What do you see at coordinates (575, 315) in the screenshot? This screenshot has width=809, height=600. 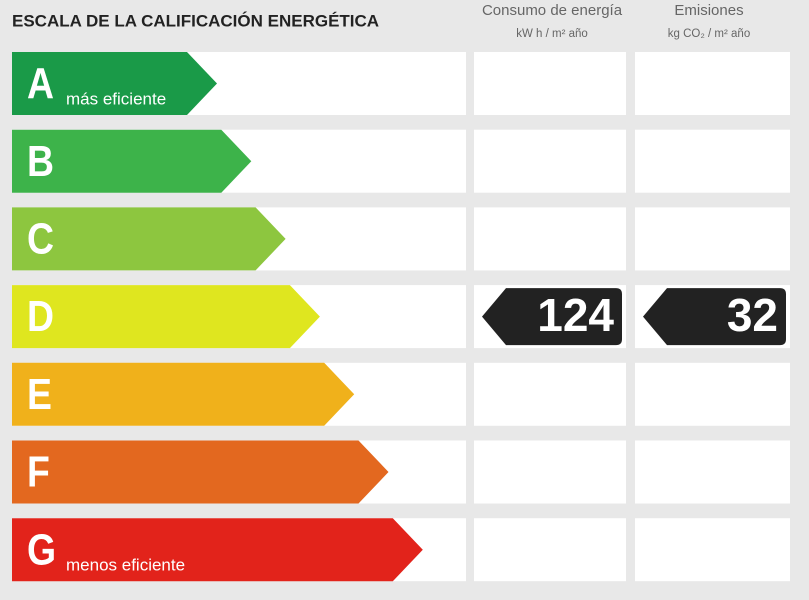 I see `rating-value: 124` at bounding box center [575, 315].